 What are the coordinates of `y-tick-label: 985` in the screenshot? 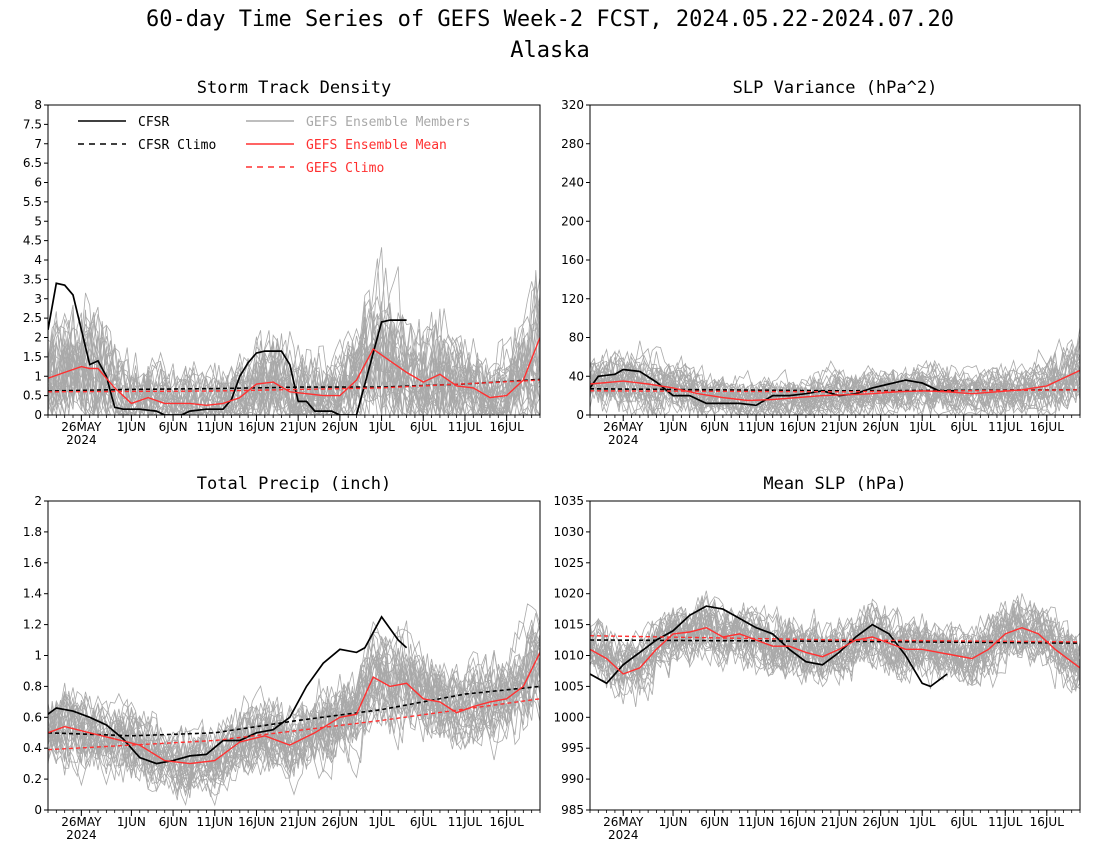 It's located at (572, 810).